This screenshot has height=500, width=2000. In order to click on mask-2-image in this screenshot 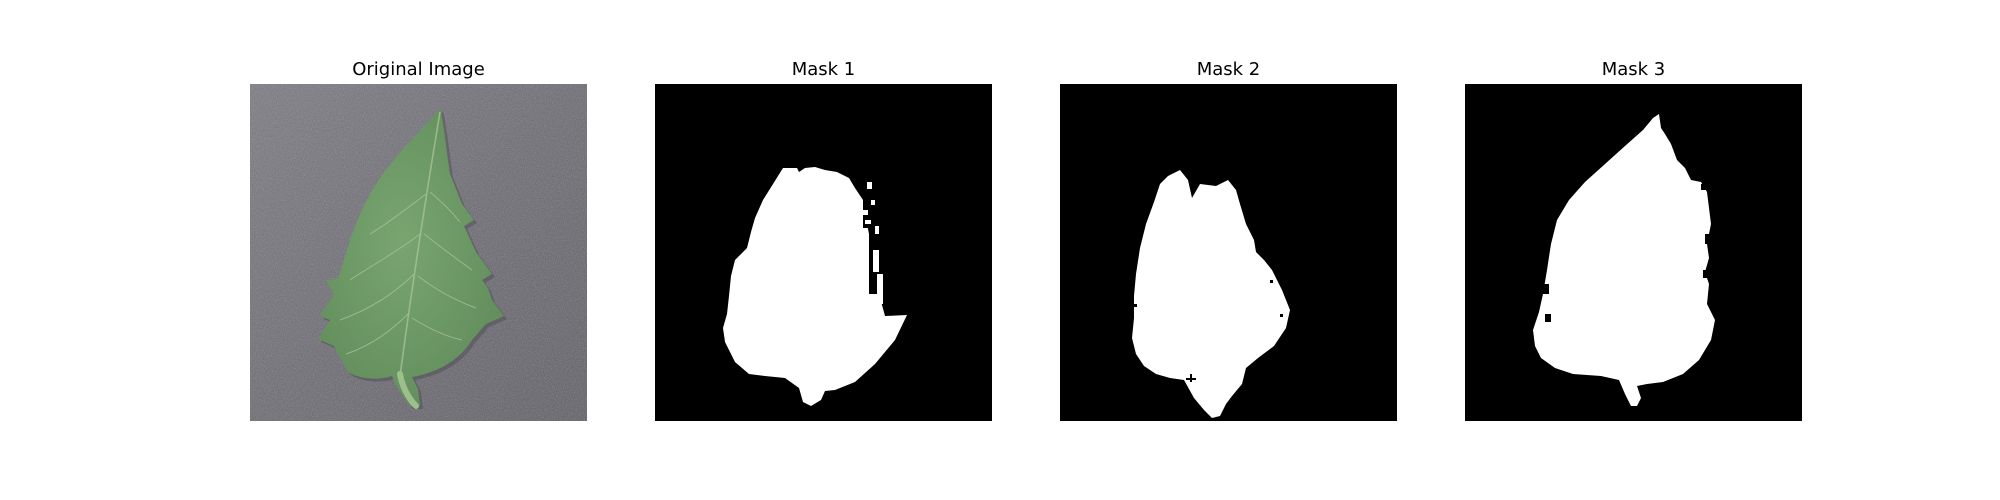, I will do `click(1228, 252)`.